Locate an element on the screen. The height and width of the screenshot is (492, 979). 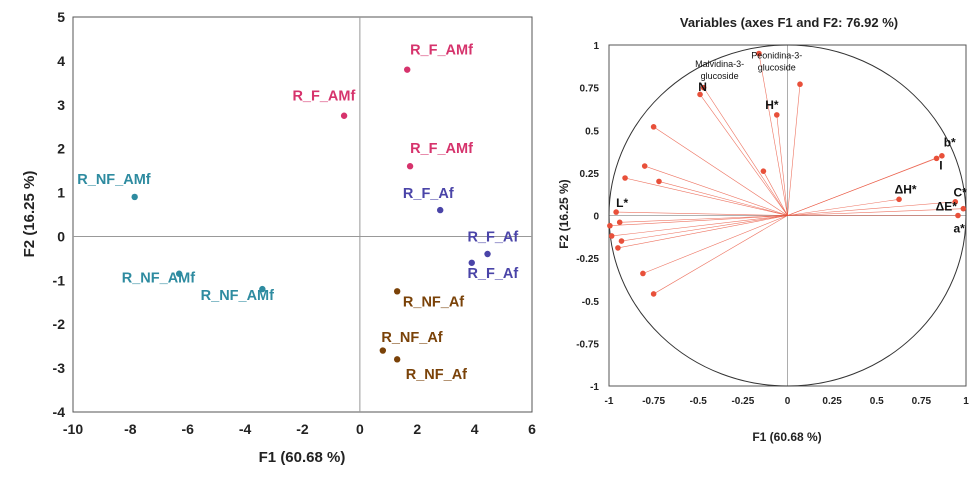
variable-label: H* is located at coordinates (772, 105).